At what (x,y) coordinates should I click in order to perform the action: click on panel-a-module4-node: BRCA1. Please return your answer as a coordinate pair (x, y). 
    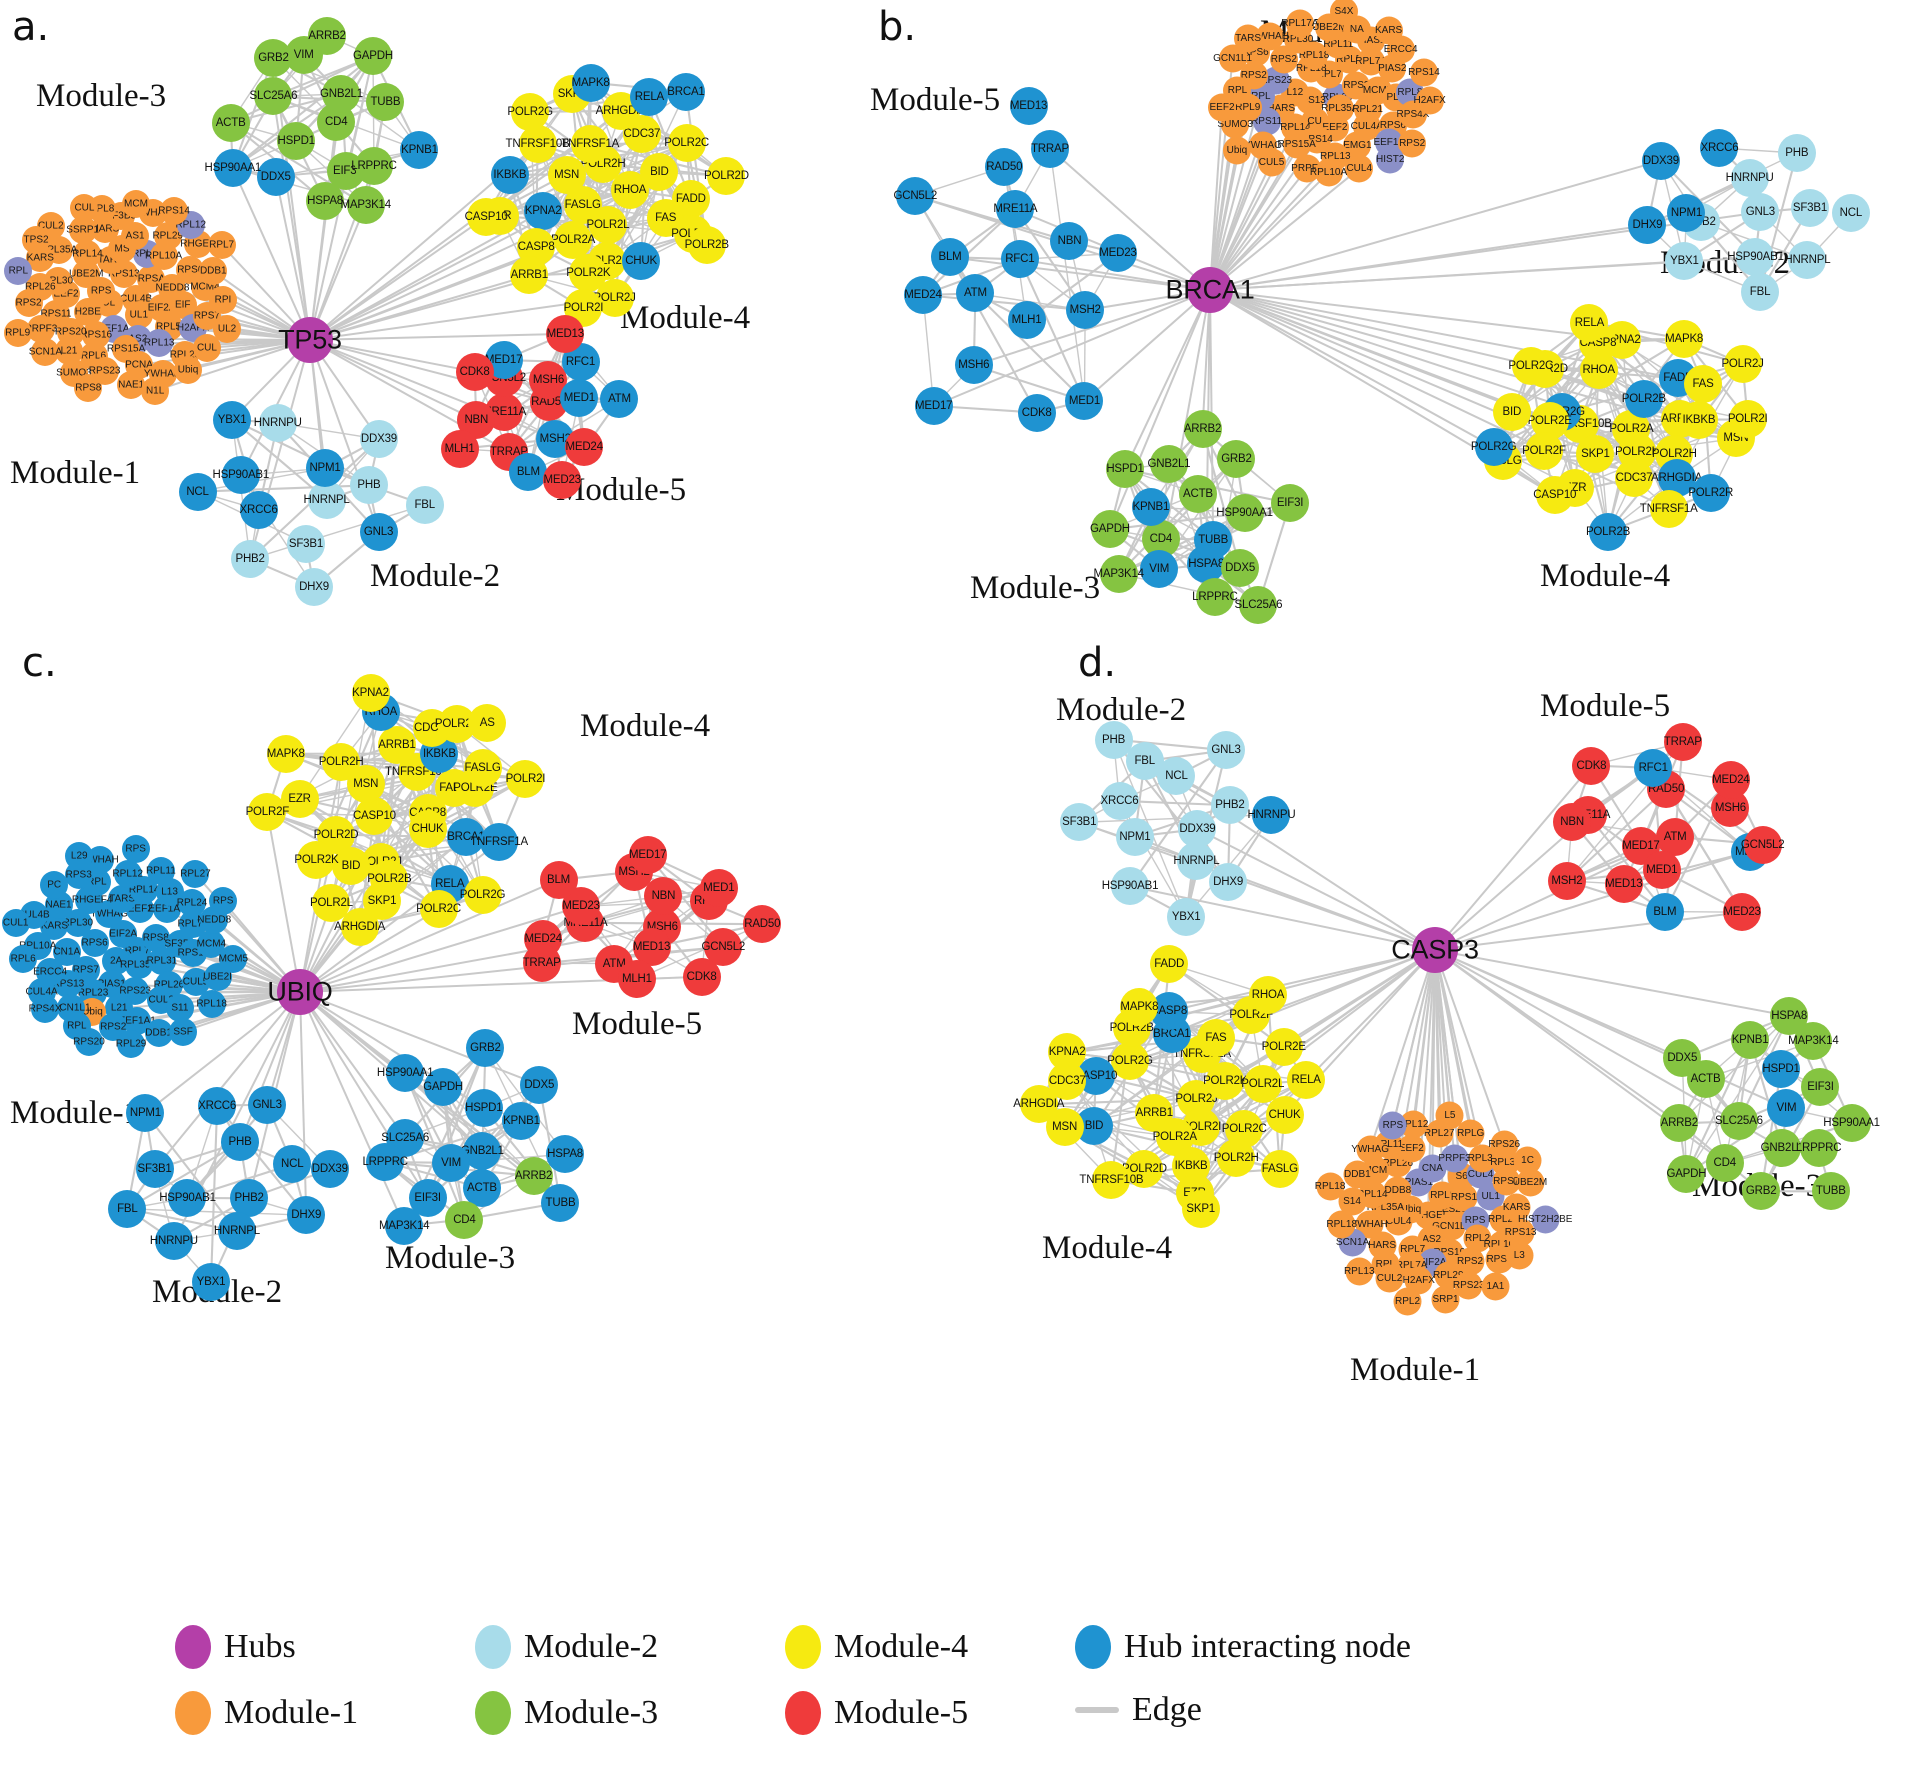
    Looking at the image, I should click on (685, 91).